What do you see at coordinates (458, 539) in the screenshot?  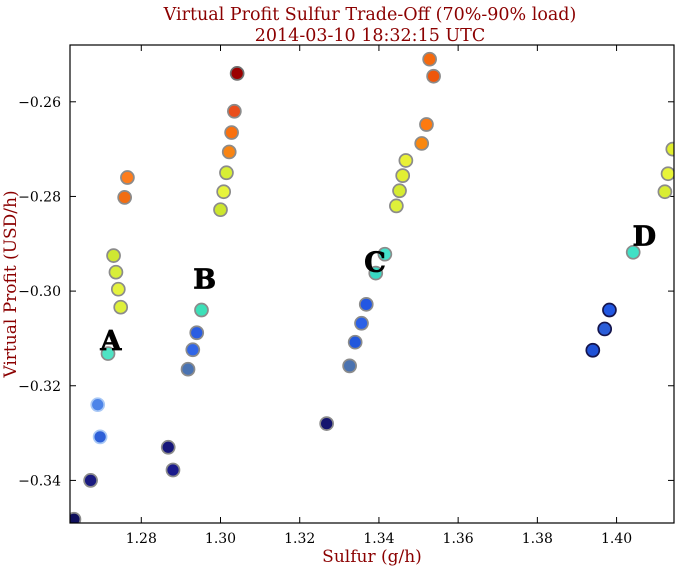 I see `x-tick-label: 1.36` at bounding box center [458, 539].